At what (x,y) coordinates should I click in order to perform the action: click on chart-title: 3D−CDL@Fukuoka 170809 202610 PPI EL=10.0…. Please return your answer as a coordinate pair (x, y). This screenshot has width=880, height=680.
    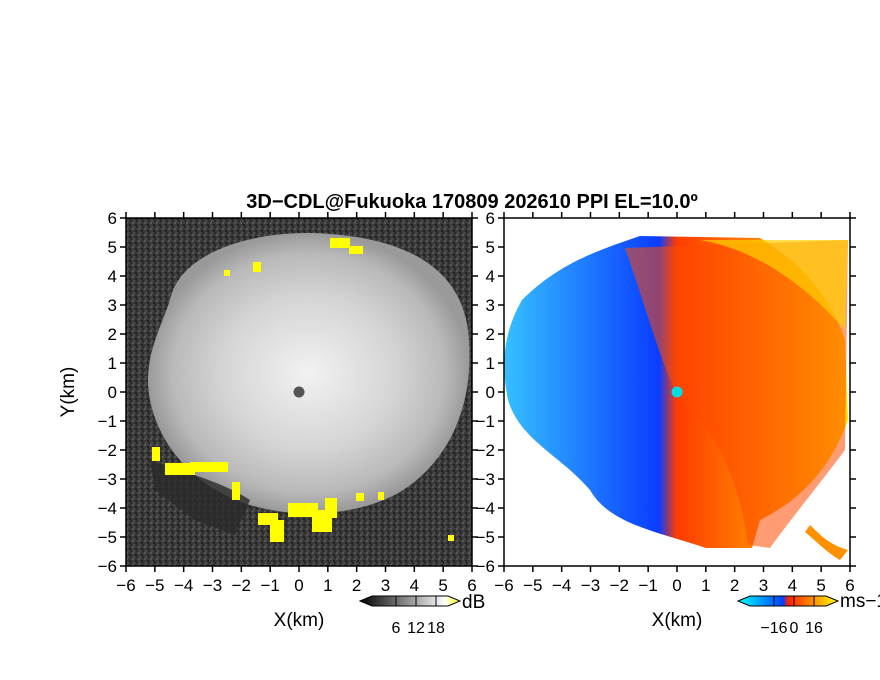
    Looking at the image, I should click on (472, 202).